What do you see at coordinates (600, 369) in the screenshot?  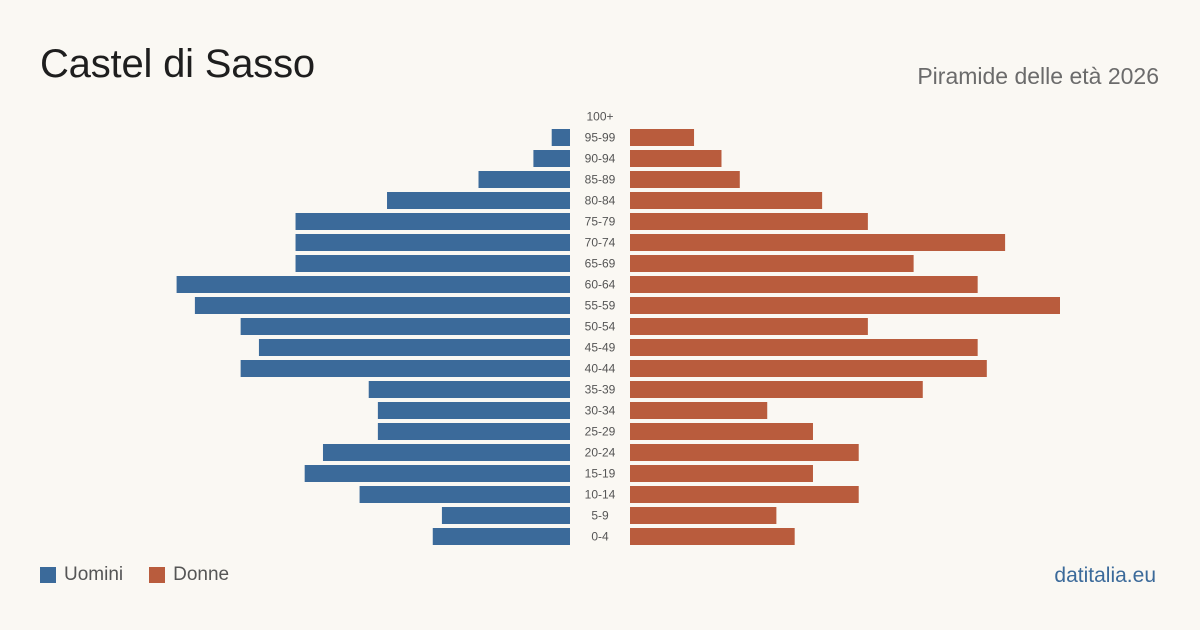 I see `age-label-40-44: 40-44` at bounding box center [600, 369].